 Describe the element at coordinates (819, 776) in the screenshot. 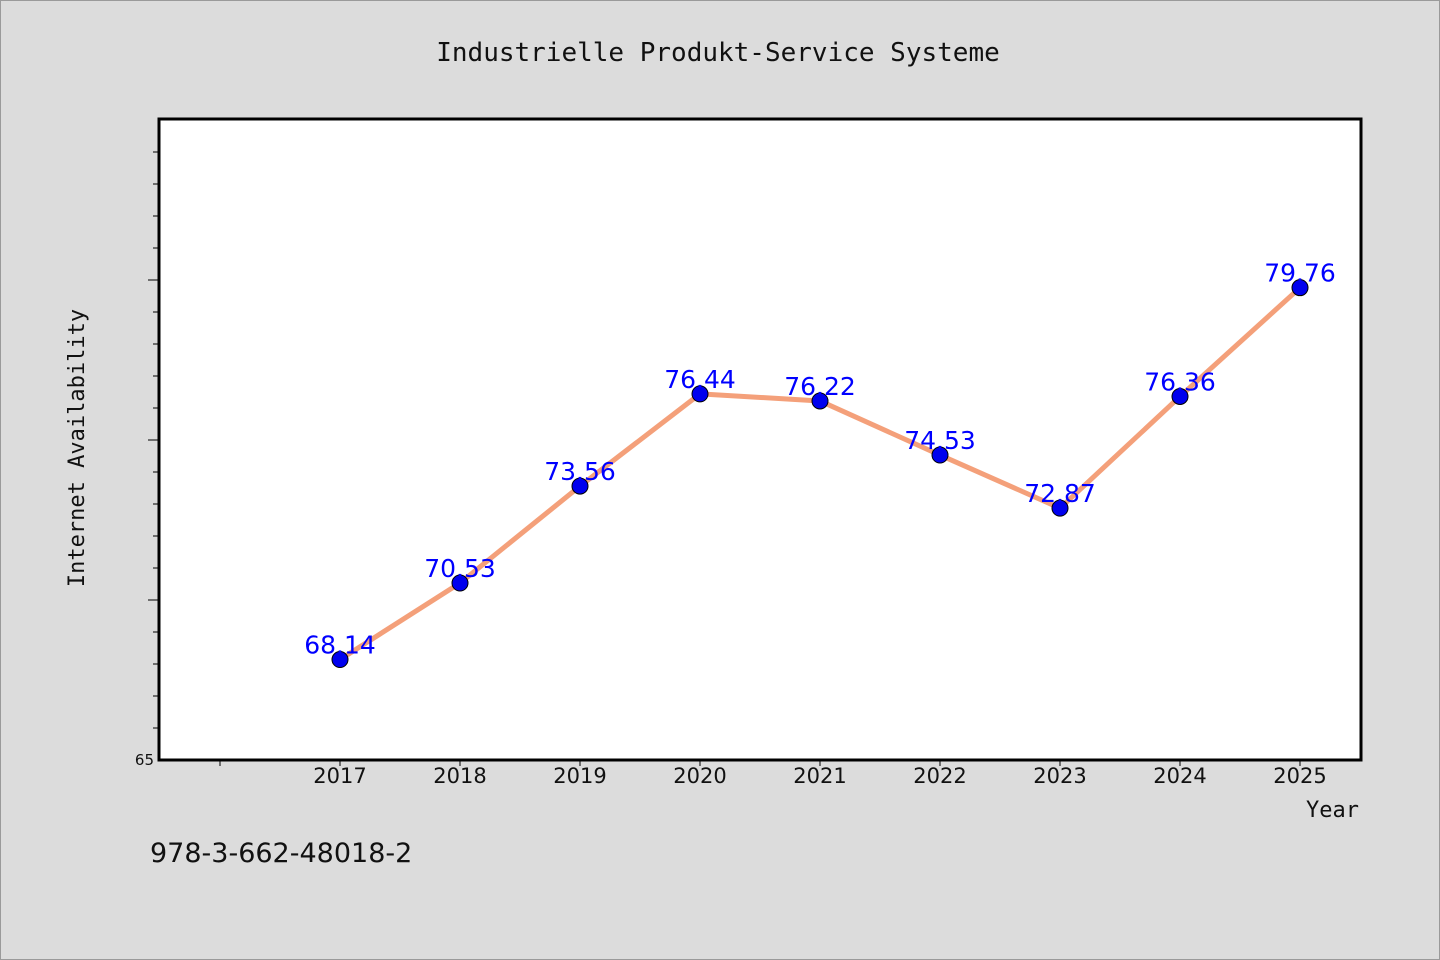

I see `x-tick-label: 2021` at that location.